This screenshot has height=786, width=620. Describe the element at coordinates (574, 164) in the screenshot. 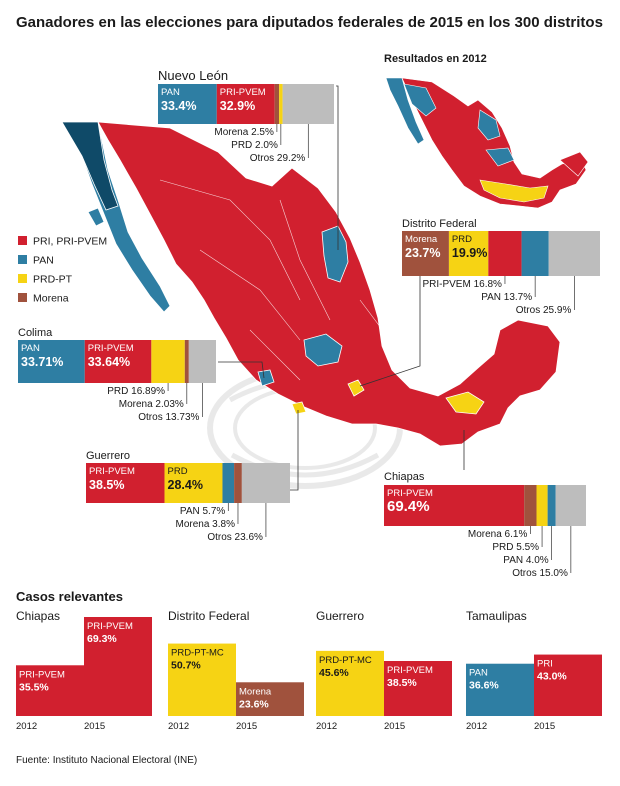

I see `inset-yucatan` at that location.